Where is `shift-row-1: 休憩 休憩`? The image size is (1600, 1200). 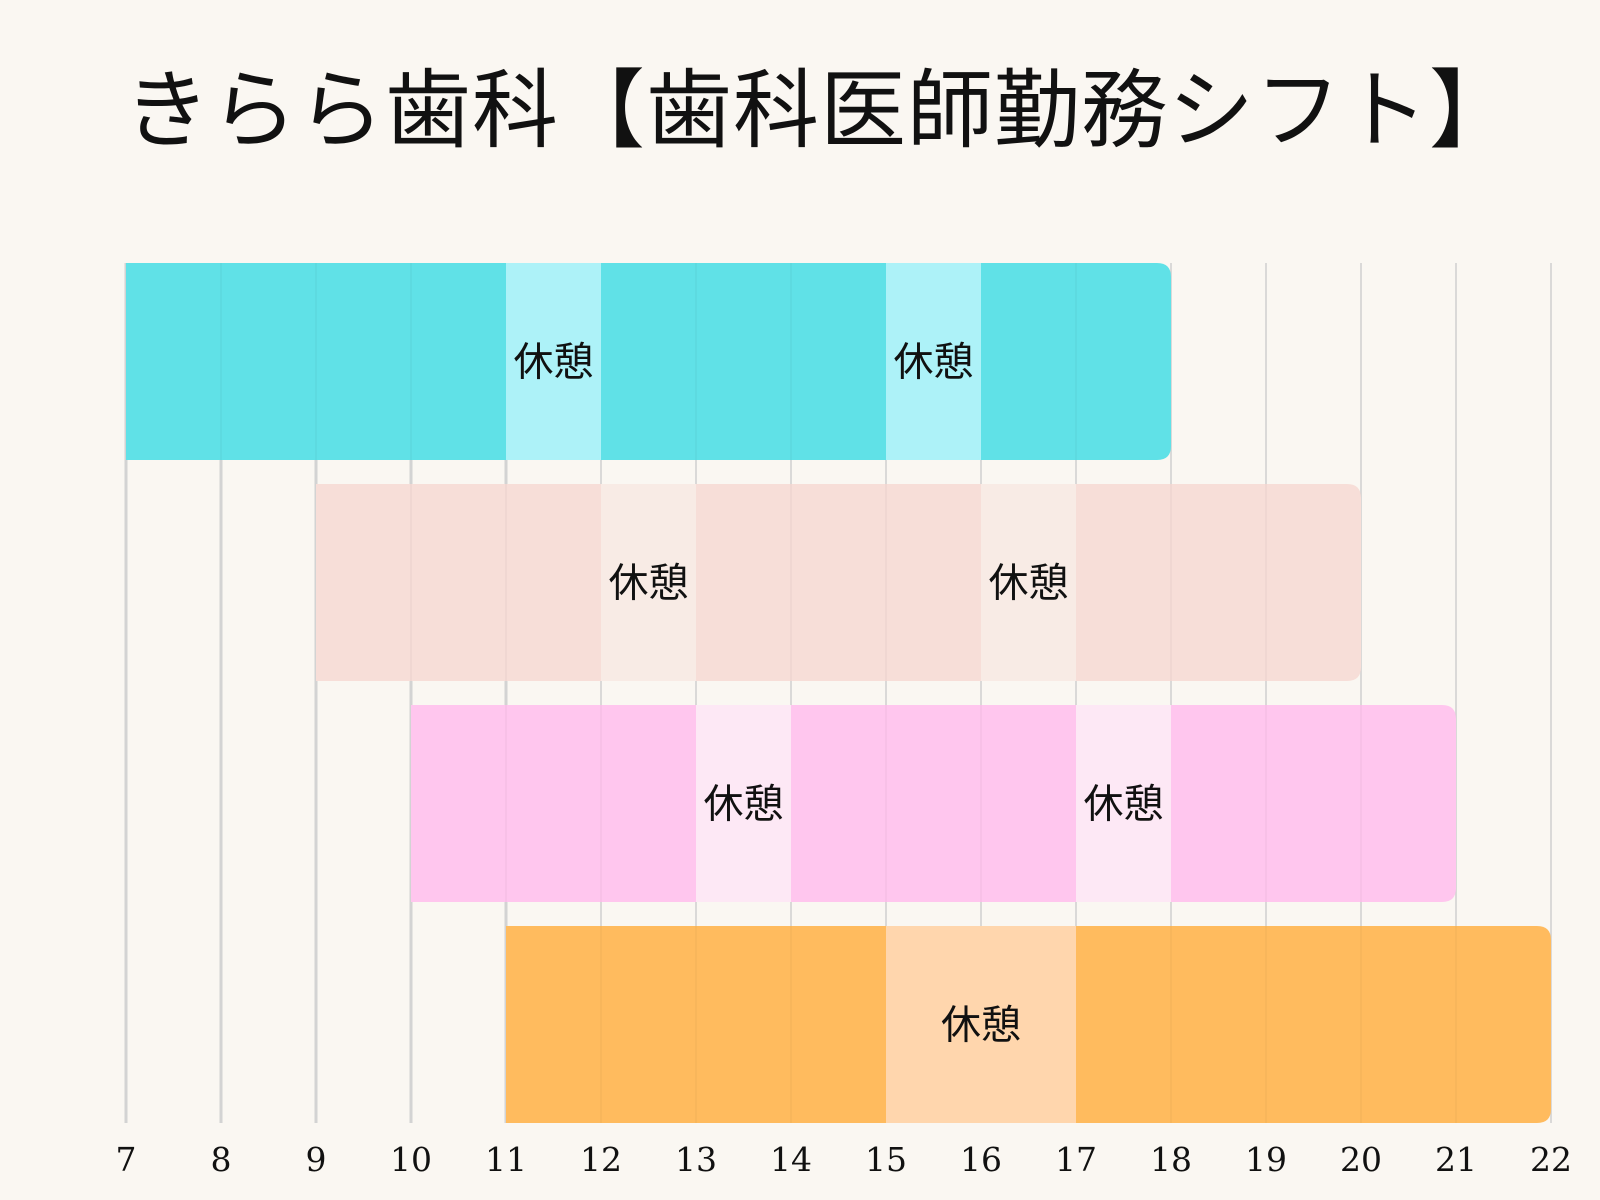 shift-row-1: 休憩 休憩 is located at coordinates (648, 361).